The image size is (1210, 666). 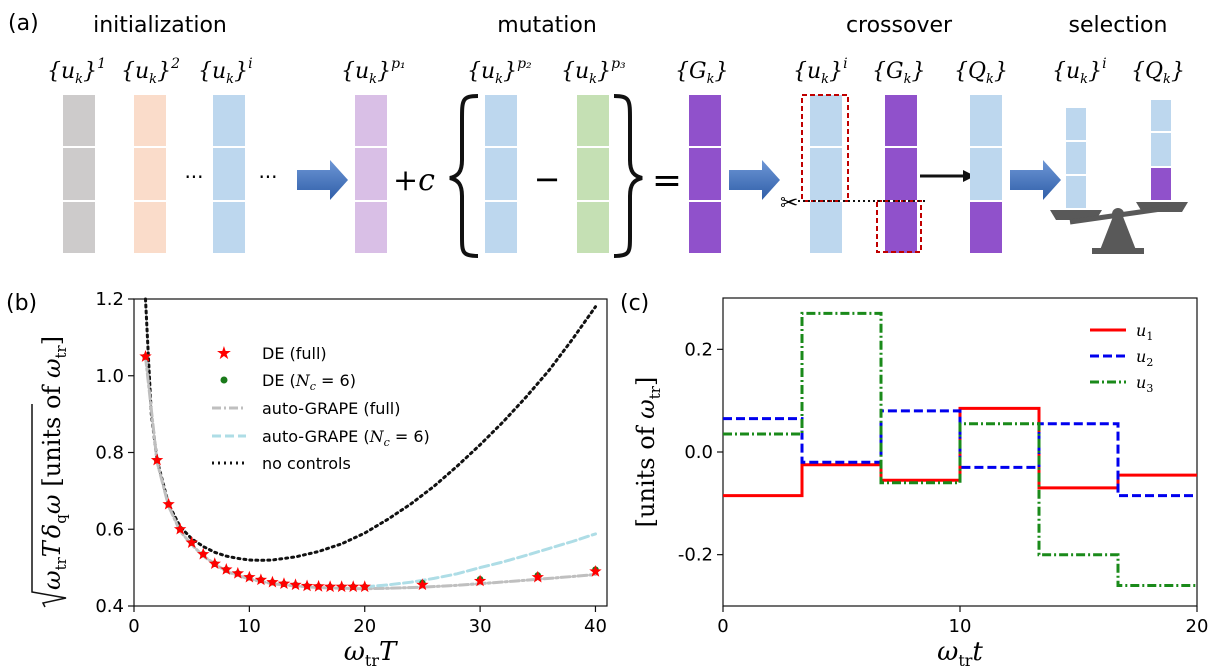 I want to click on panel-c-legend: u1 u2 u3, so click(x=1121, y=358).